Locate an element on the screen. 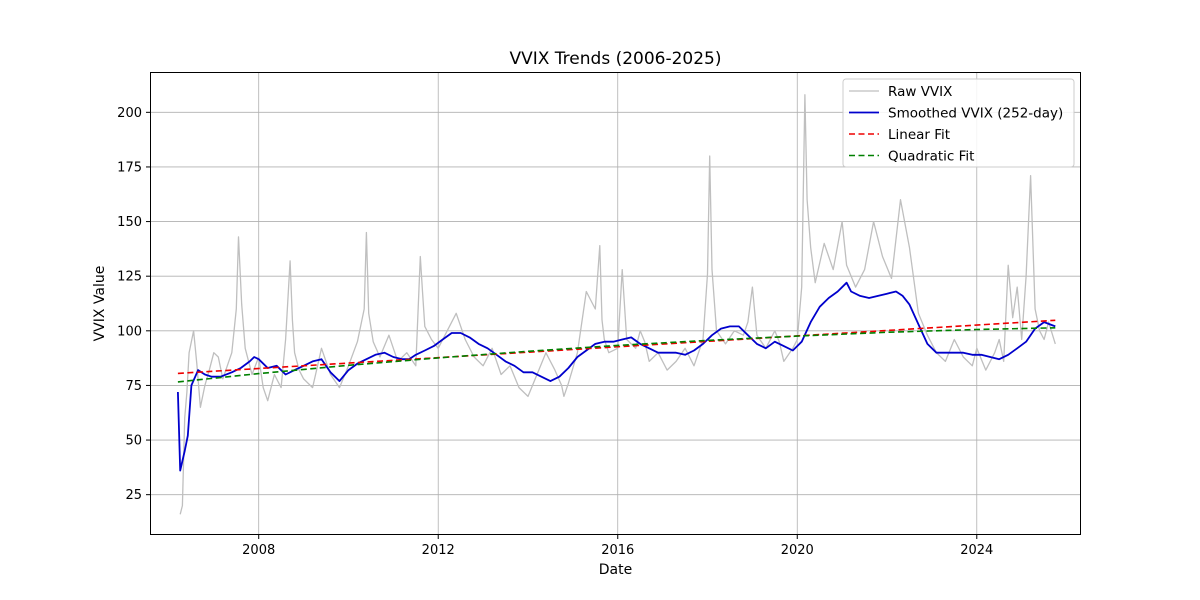  x-tick-label: 2016 is located at coordinates (617, 550).